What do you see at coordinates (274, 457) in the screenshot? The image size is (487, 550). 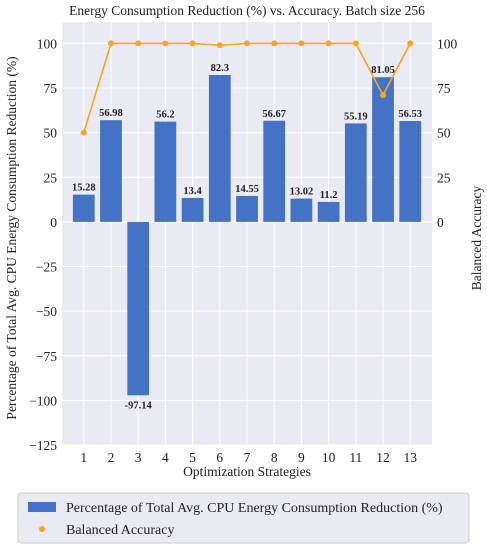 I see `x-tick-label: 8` at bounding box center [274, 457].